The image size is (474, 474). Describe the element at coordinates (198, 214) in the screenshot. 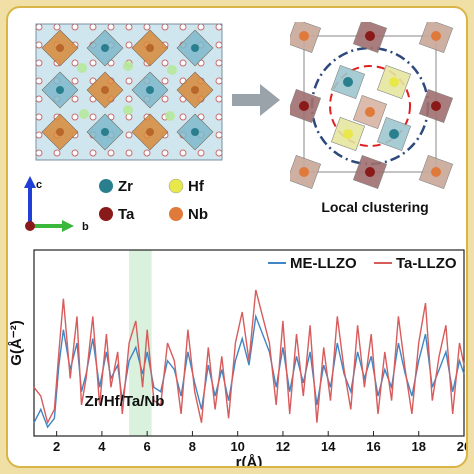

I see `legend-label-nb: Nb` at that location.